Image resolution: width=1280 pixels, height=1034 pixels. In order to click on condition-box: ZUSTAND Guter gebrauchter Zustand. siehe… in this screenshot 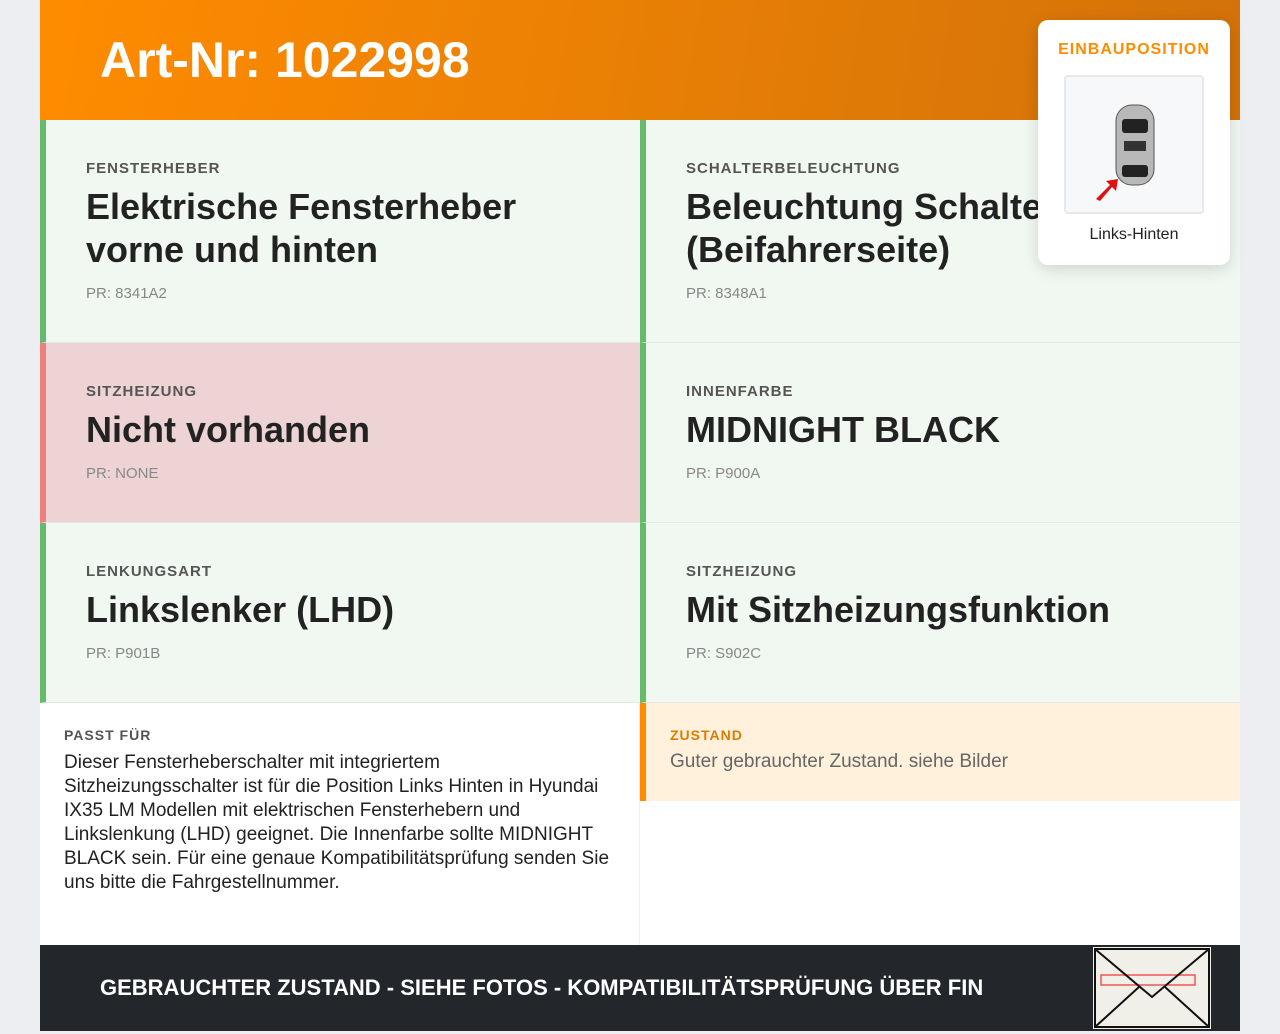, I will do `click(940, 752)`.